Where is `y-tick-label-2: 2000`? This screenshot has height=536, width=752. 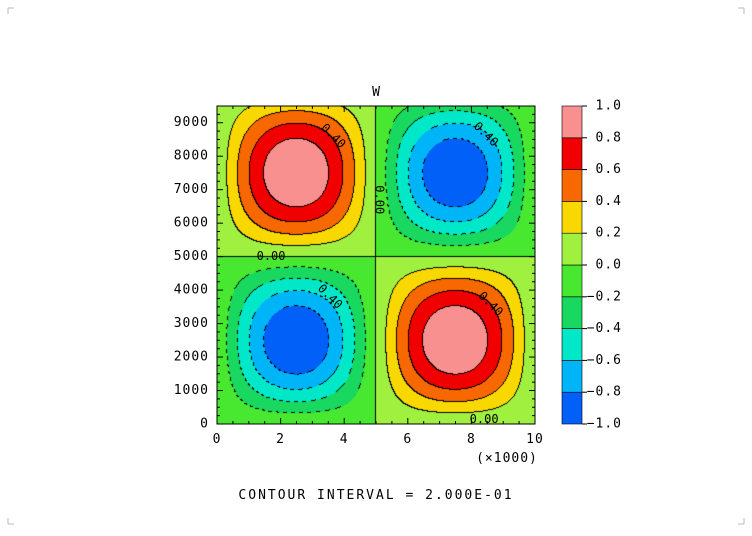
y-tick-label-2: 2000 is located at coordinates (191, 357).